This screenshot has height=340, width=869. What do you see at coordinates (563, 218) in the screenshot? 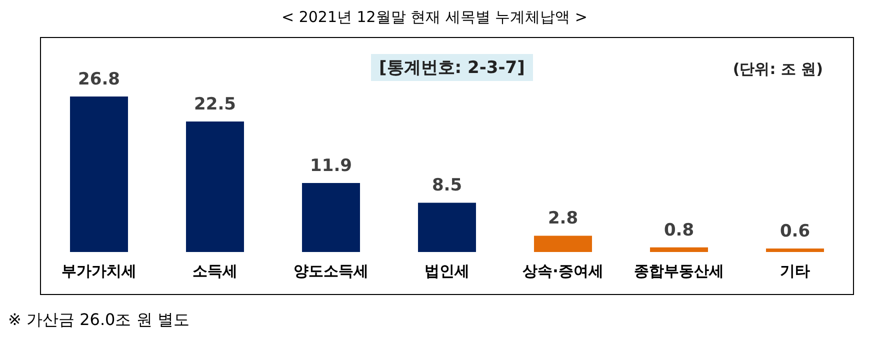
I see `data-label: 2.8` at bounding box center [563, 218].